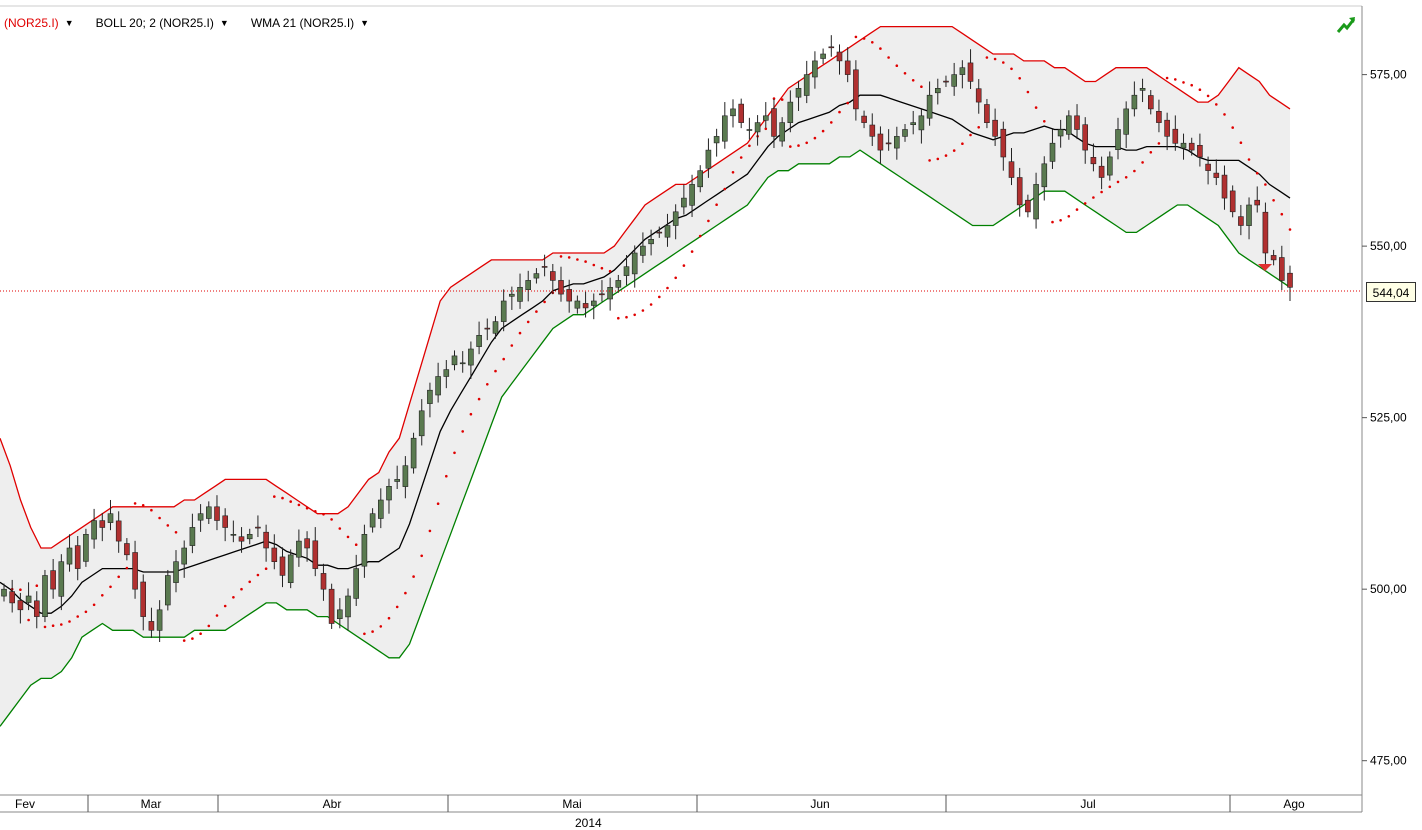 The height and width of the screenshot is (830, 1422). I want to click on y-tick-label: 550,00, so click(1388, 246).